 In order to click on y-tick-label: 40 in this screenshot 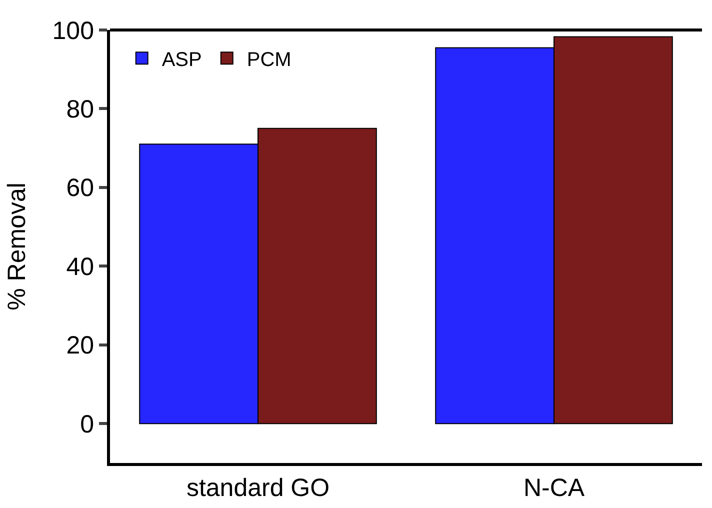, I will do `click(80, 266)`.